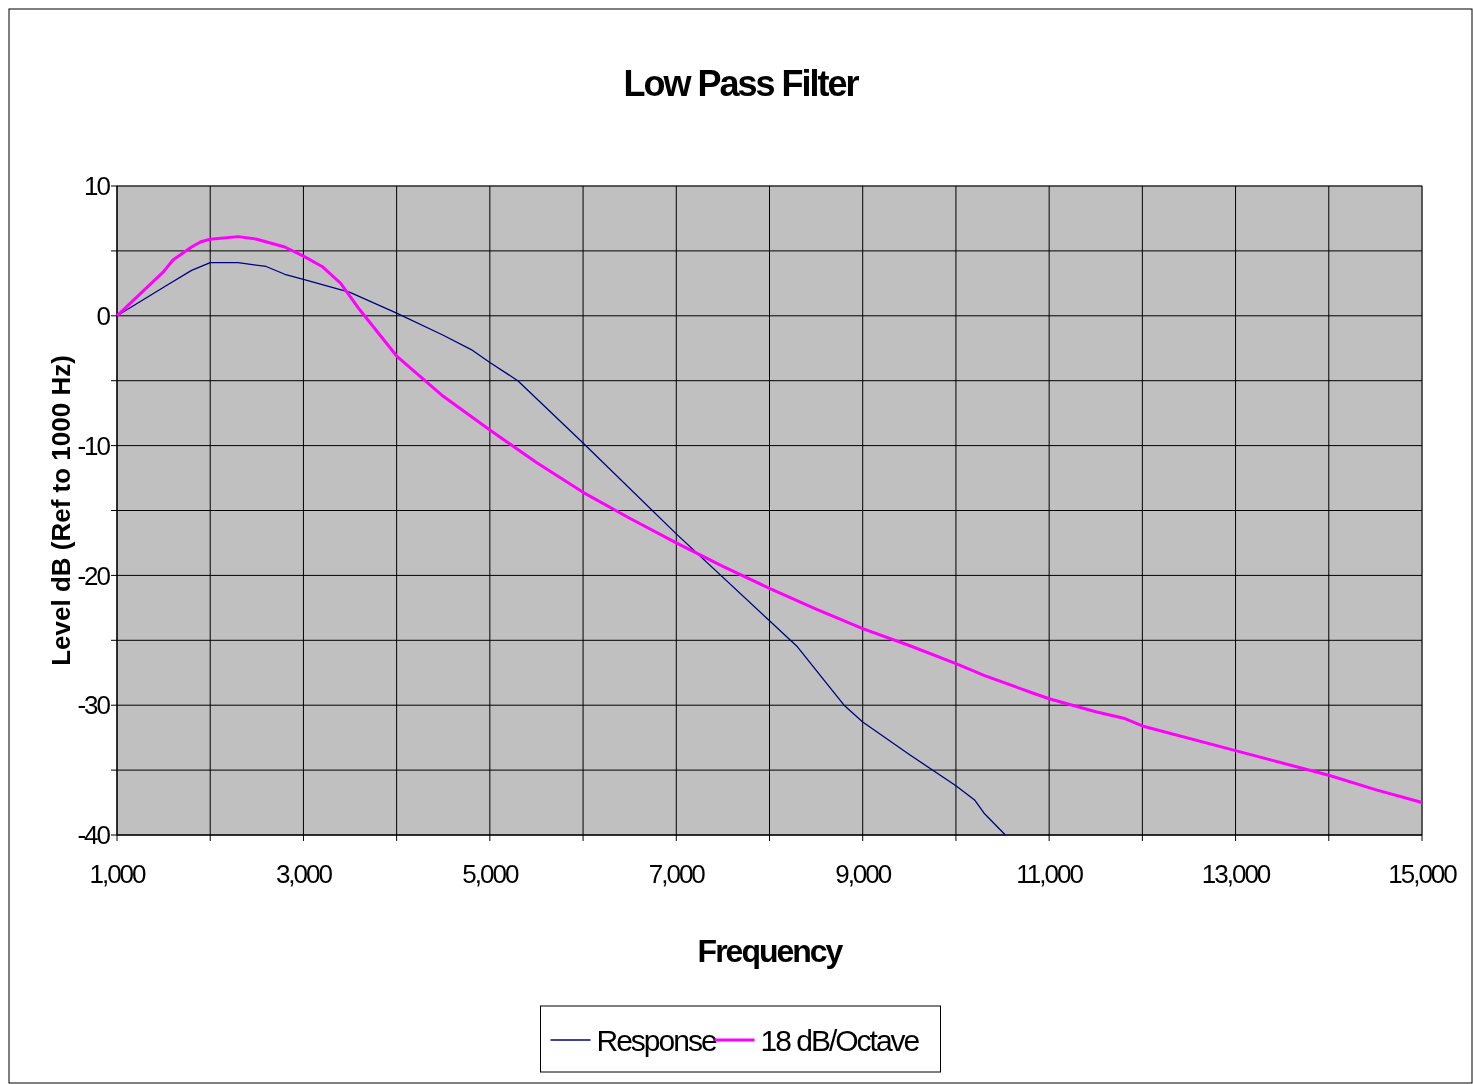 The height and width of the screenshot is (1084, 1473). Describe the element at coordinates (1236, 874) in the screenshot. I see `x-tick-label: 13,000` at that location.